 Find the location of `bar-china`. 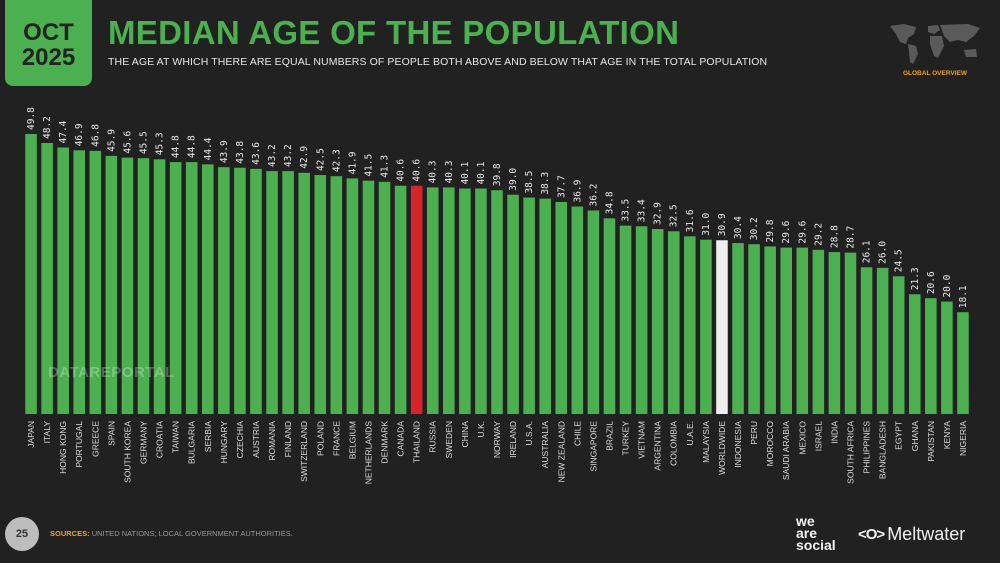

bar-china is located at coordinates (465, 301).